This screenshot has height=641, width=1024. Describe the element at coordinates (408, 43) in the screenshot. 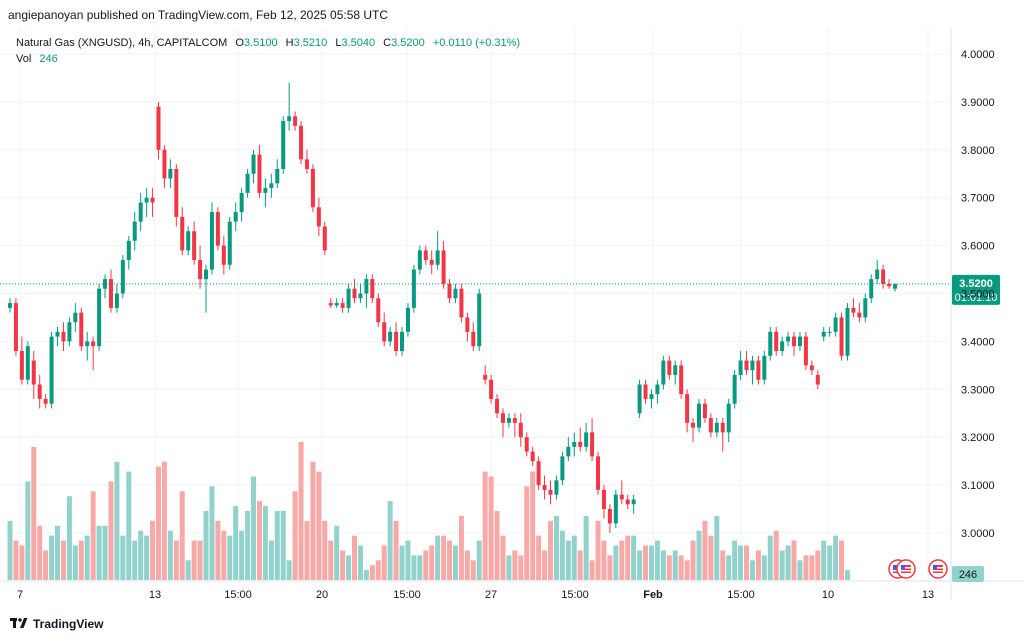

I see `legend-close-value: 3.5200` at that location.